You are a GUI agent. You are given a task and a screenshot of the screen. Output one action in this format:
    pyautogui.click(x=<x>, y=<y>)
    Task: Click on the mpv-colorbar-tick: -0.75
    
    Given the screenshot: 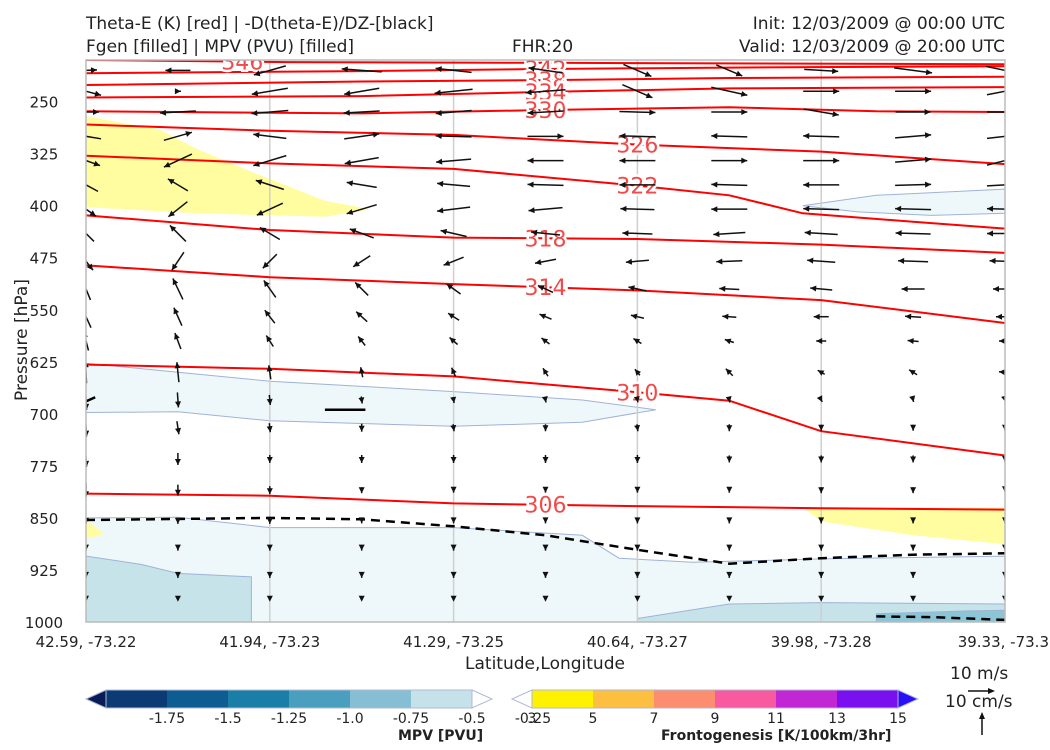 What is the action you would take?
    pyautogui.click(x=411, y=719)
    